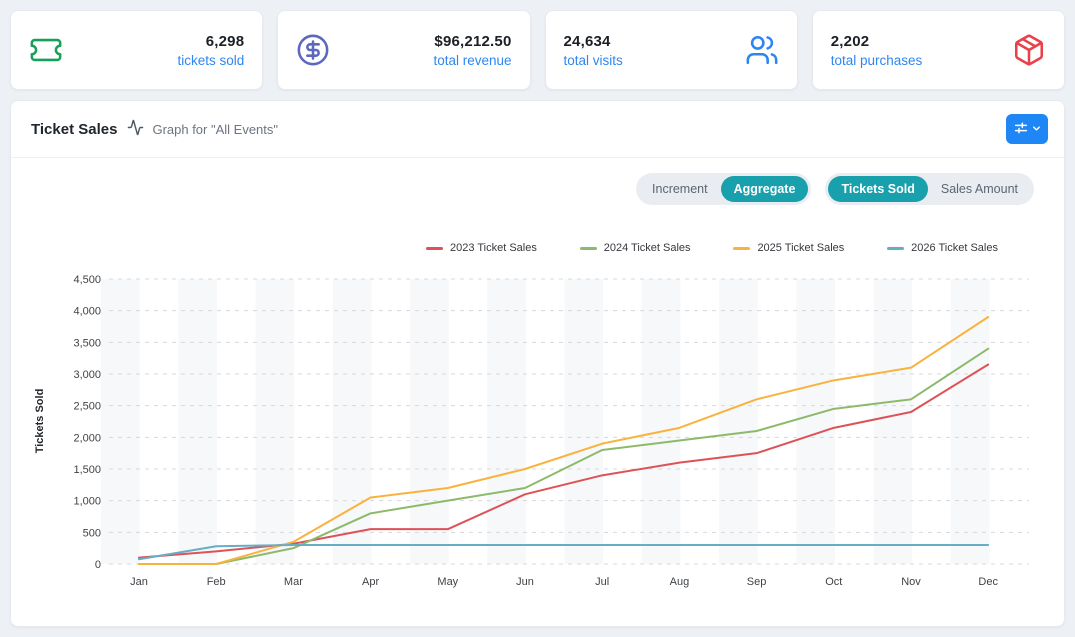 The height and width of the screenshot is (637, 1075). What do you see at coordinates (293, 582) in the screenshot?
I see `x-tick-label: Mar` at bounding box center [293, 582].